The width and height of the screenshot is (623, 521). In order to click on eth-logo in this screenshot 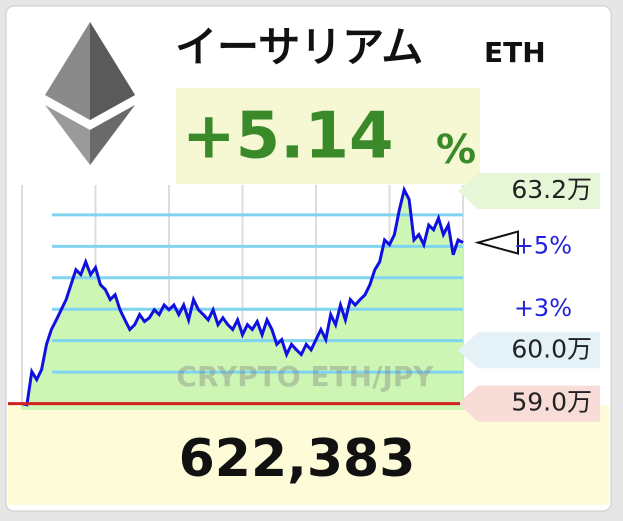, I will do `click(90, 93)`.